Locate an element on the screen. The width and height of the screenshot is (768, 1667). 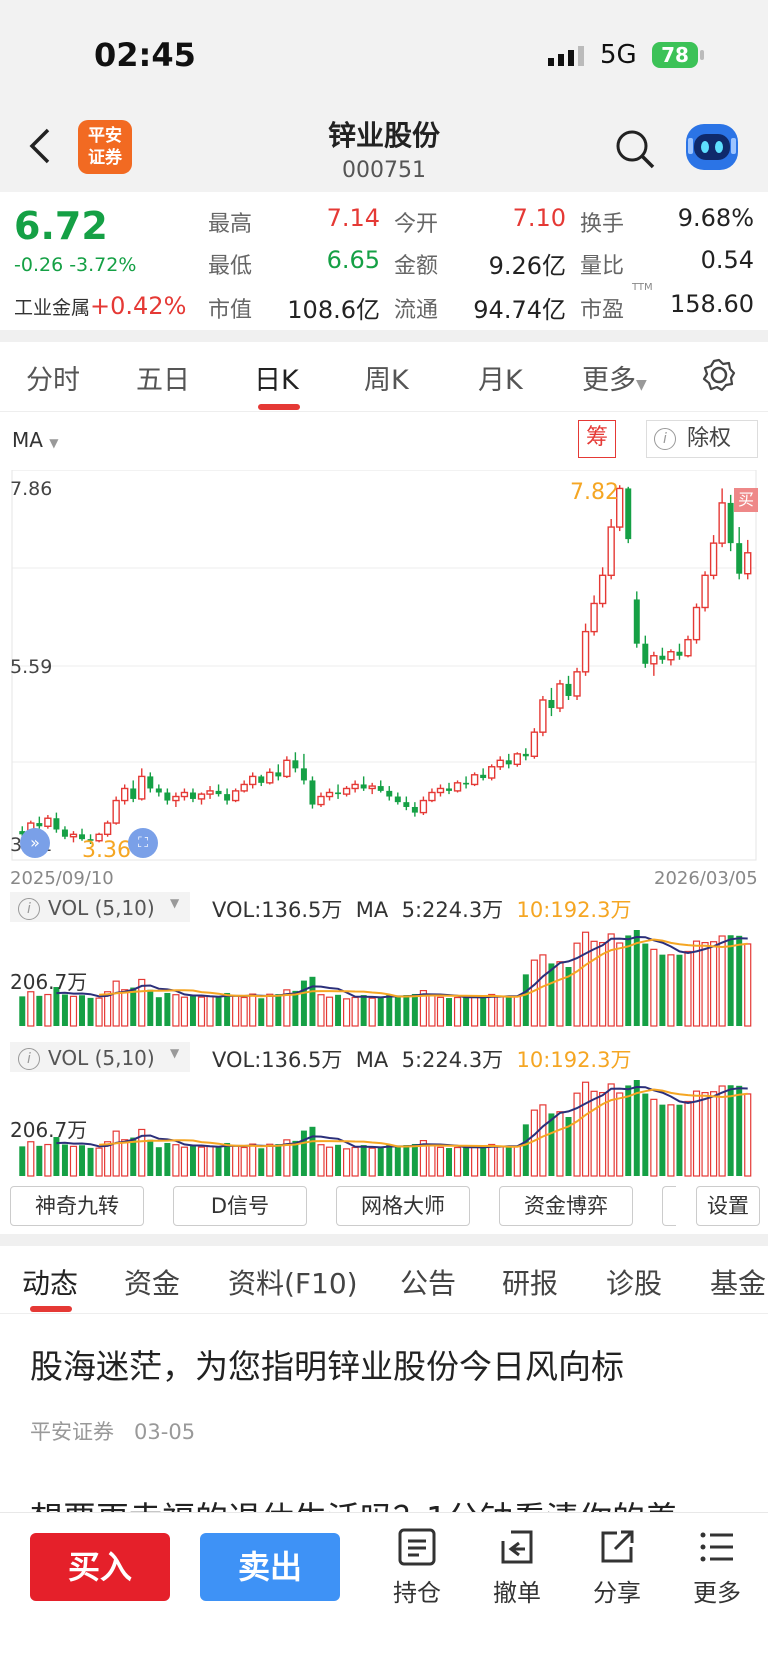
tab-diagnosis: 诊股 is located at coordinates (634, 1283).